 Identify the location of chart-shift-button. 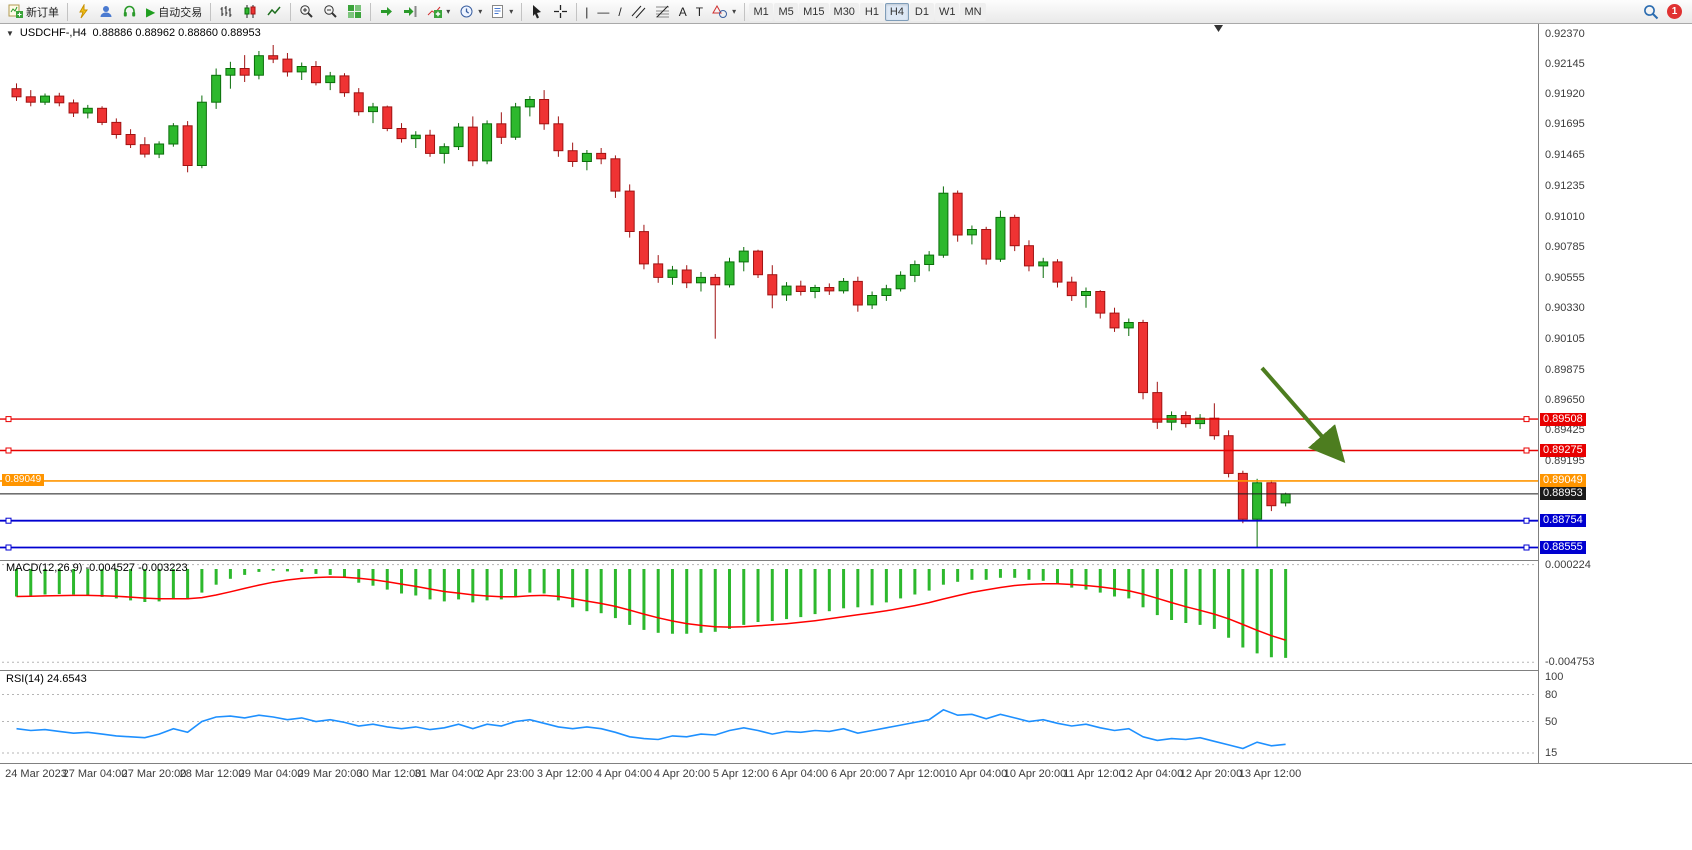
(410, 12).